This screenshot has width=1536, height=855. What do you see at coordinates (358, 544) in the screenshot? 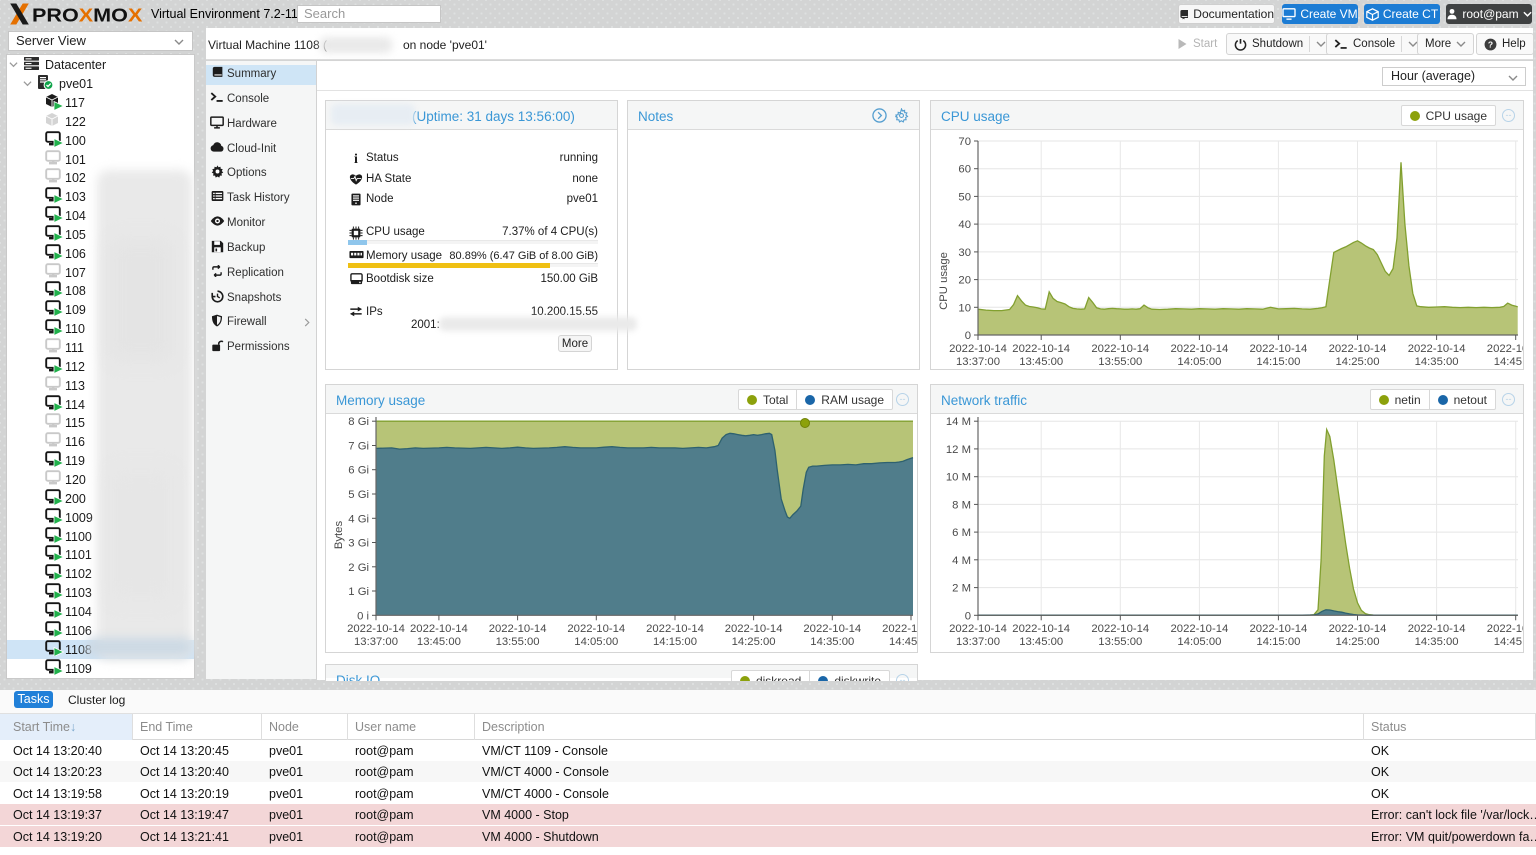
I see `svg-text: 3 Gi` at bounding box center [358, 544].